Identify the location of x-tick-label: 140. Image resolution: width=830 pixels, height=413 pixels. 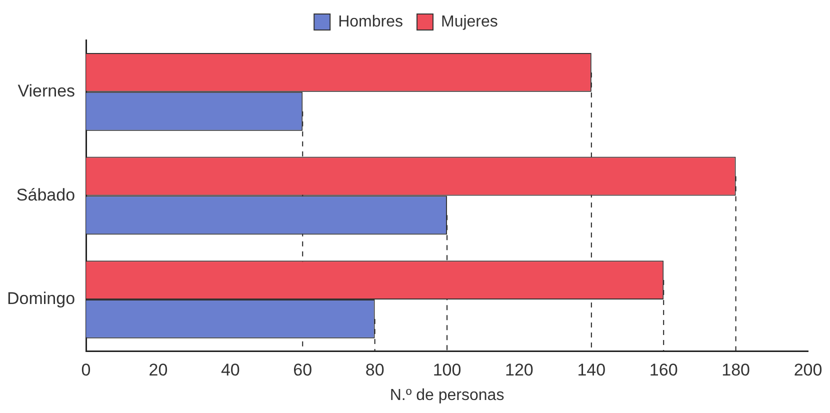
(591, 370).